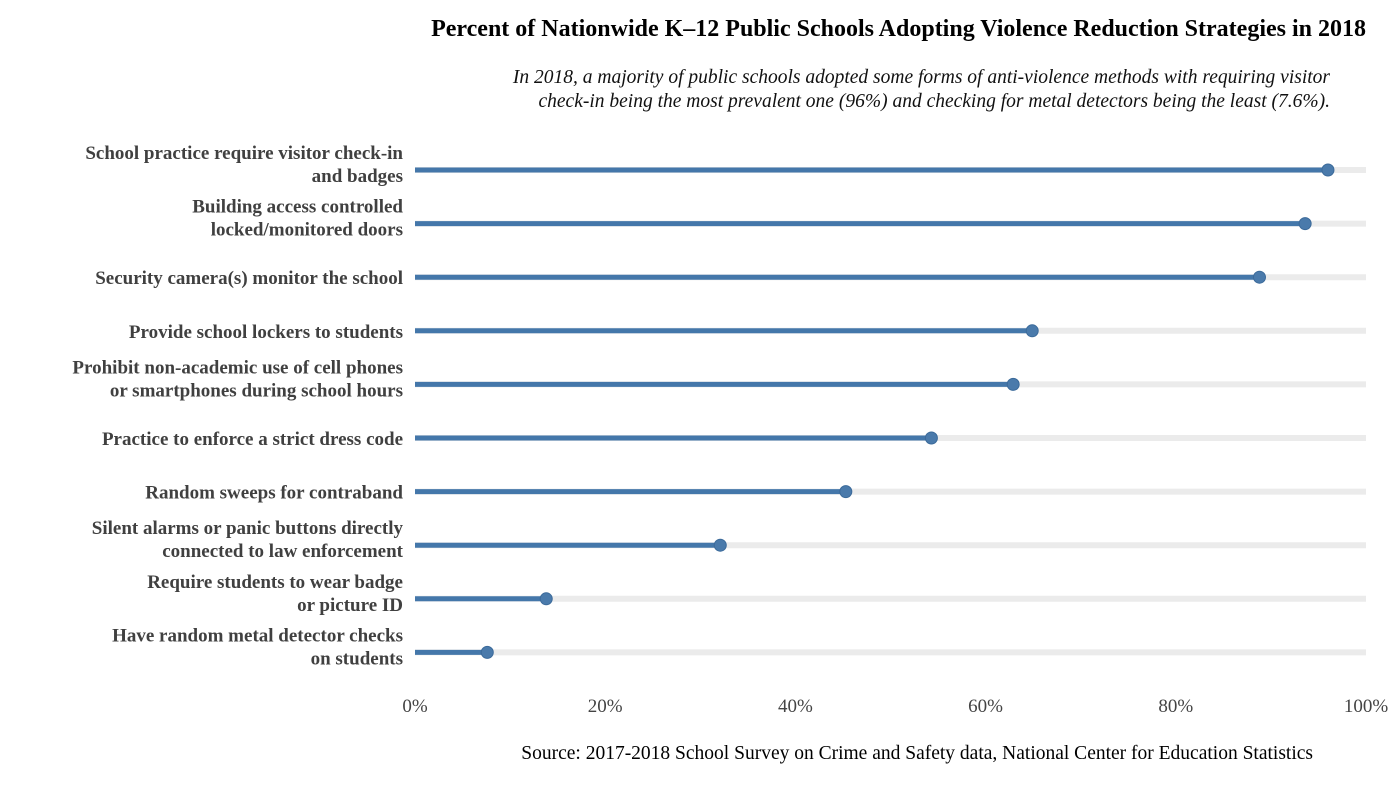 The width and height of the screenshot is (1400, 788). I want to click on category-label-line: Security camera(s) monitor the school, so click(249, 278).